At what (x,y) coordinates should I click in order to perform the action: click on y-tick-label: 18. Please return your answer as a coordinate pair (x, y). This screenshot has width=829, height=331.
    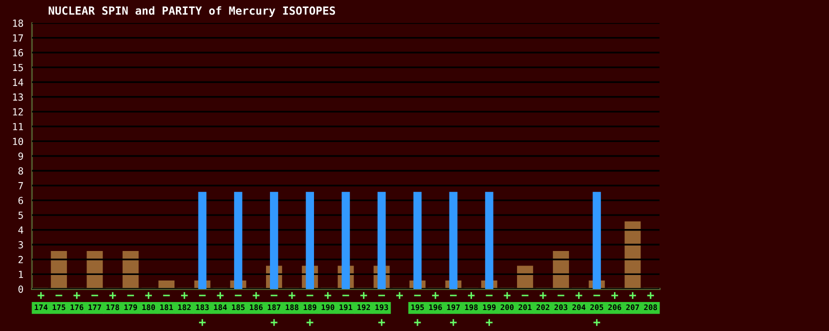
    Looking at the image, I should click on (18, 23).